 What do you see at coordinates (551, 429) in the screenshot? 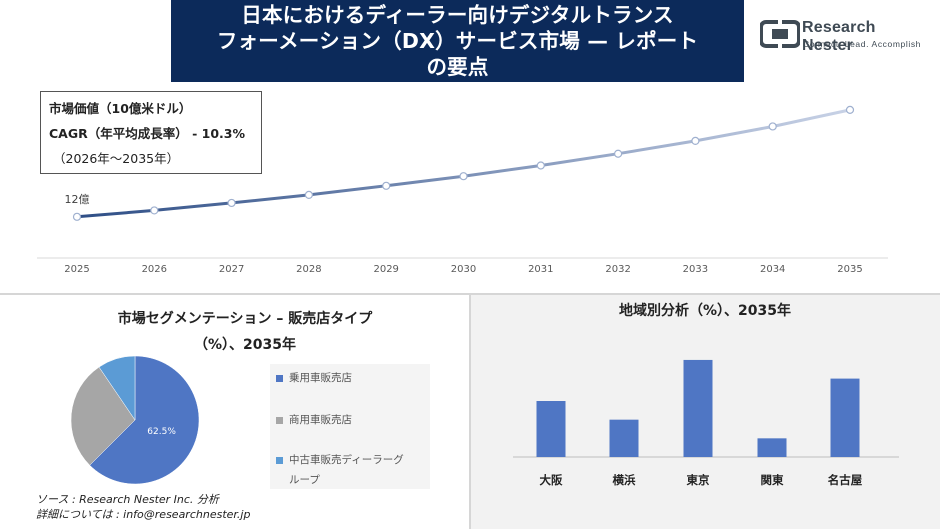
I see `bar-大阪` at bounding box center [551, 429].